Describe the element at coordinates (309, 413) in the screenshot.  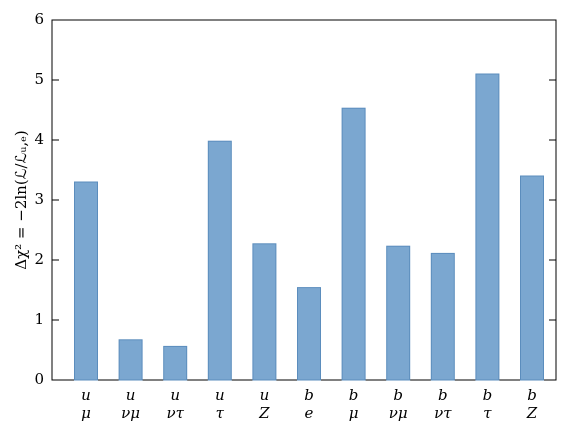
I see `x-tick-label-bottom: e` at that location.